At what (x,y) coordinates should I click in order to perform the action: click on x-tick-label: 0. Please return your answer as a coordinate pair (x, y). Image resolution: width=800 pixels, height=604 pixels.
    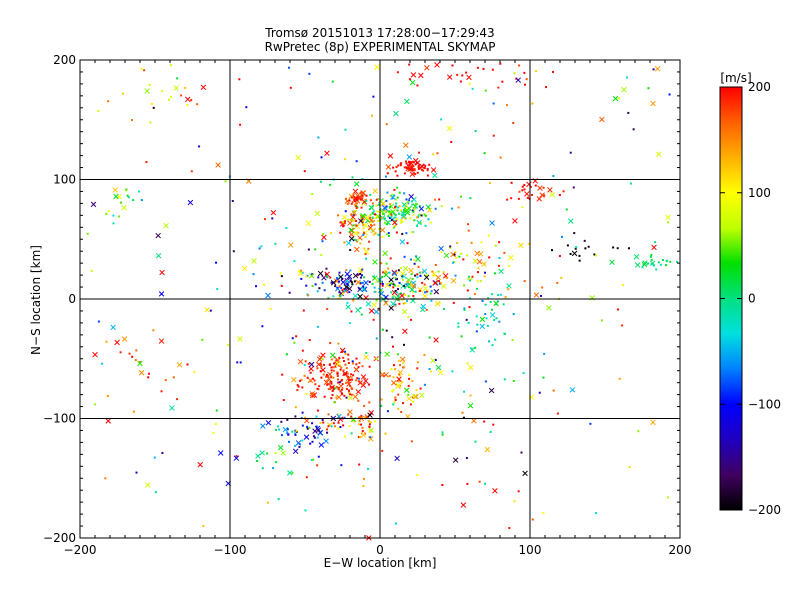
    Looking at the image, I should click on (380, 550).